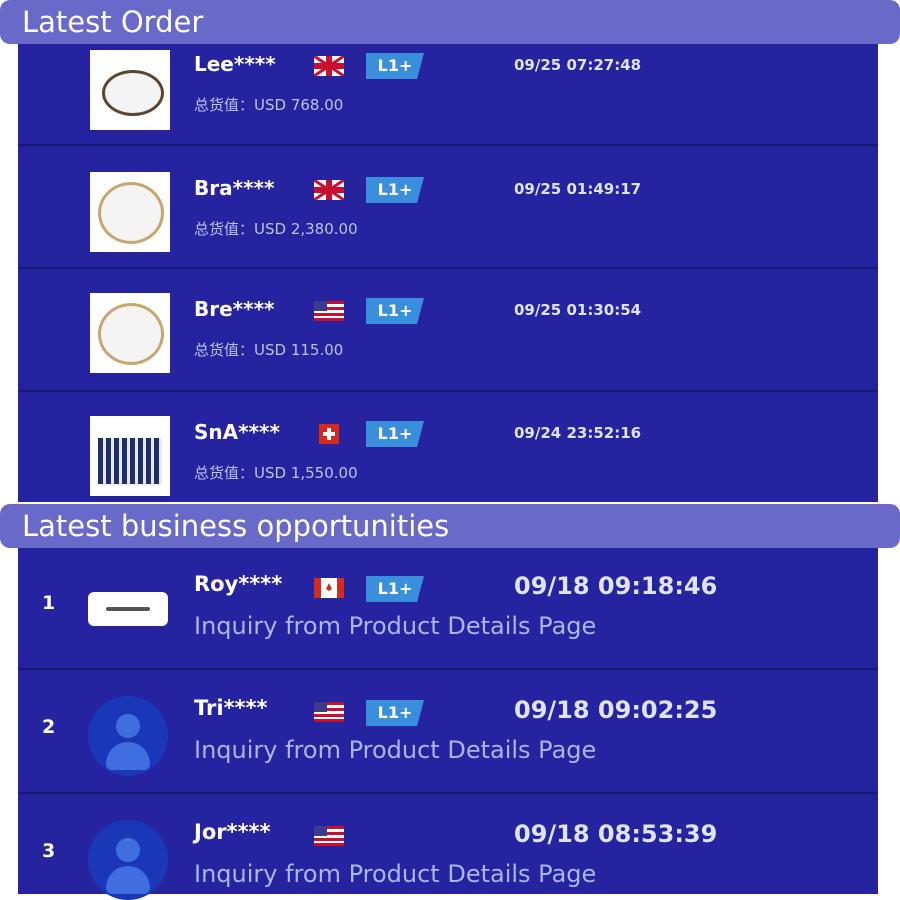 The image size is (900, 900). What do you see at coordinates (578, 65) in the screenshot?
I see `order-time: 09/25 07:27:48` at bounding box center [578, 65].